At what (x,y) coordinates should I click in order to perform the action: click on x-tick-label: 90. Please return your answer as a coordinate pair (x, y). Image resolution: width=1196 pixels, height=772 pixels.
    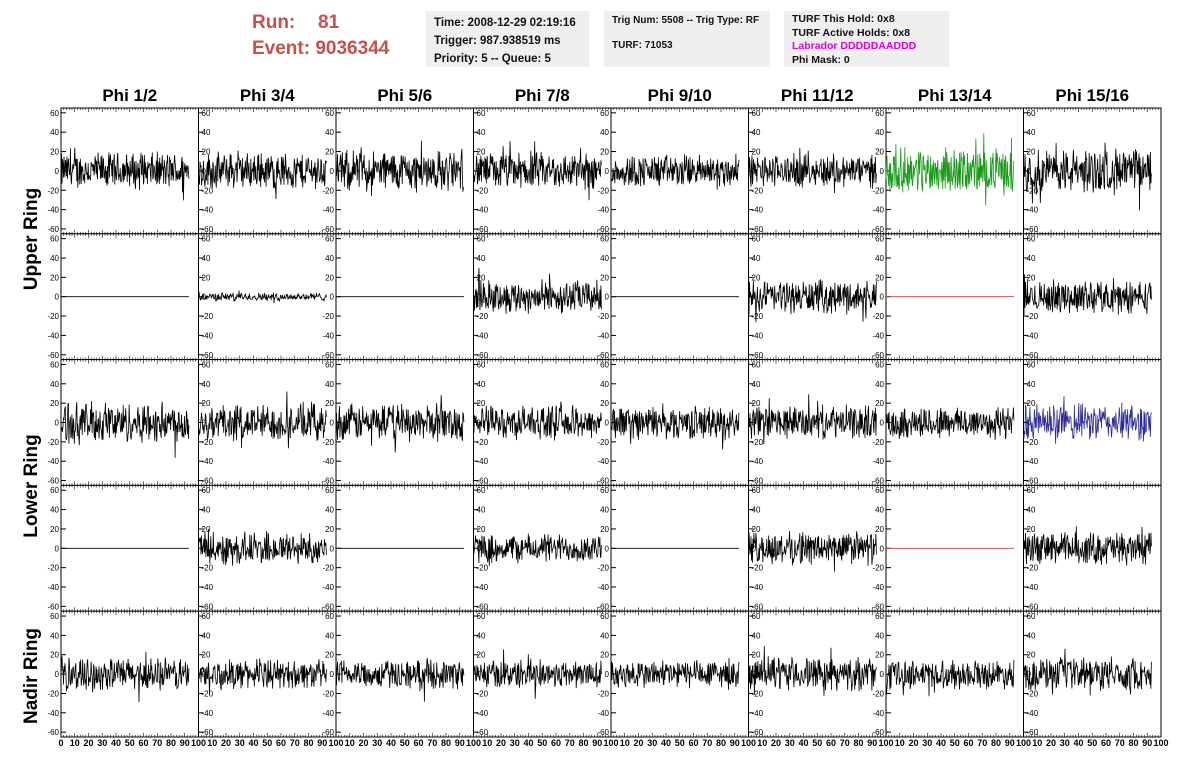
    Looking at the image, I should click on (1147, 743).